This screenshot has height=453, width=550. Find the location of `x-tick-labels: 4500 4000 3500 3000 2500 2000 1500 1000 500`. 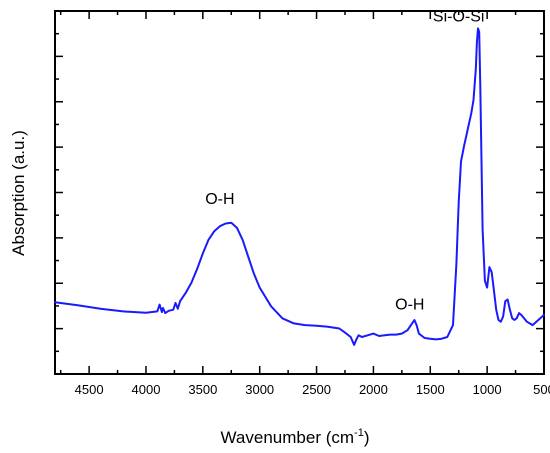

x-tick-labels: 4500 4000 3500 3000 2500 2000 1500 1000 500 is located at coordinates (312, 389).